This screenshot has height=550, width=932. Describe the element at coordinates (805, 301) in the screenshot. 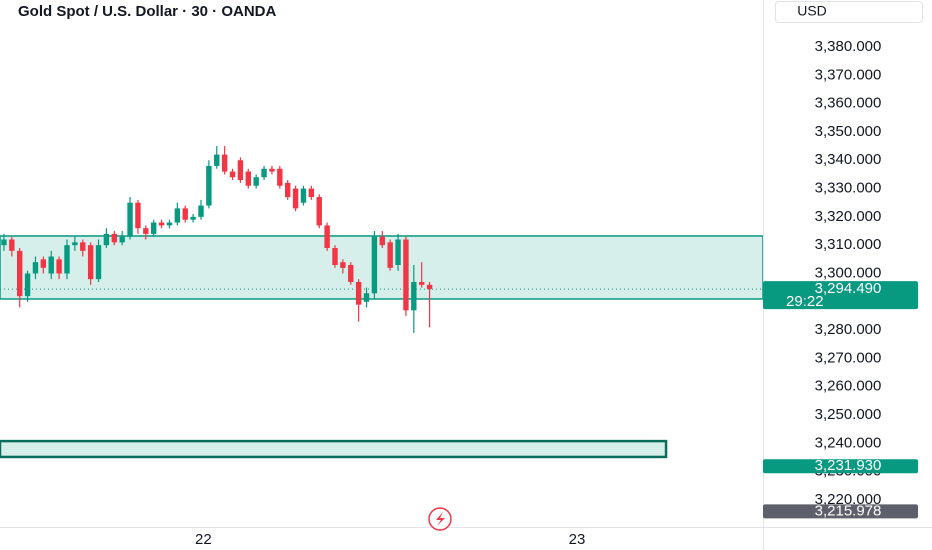

I see `countdown-label: 29:22` at that location.